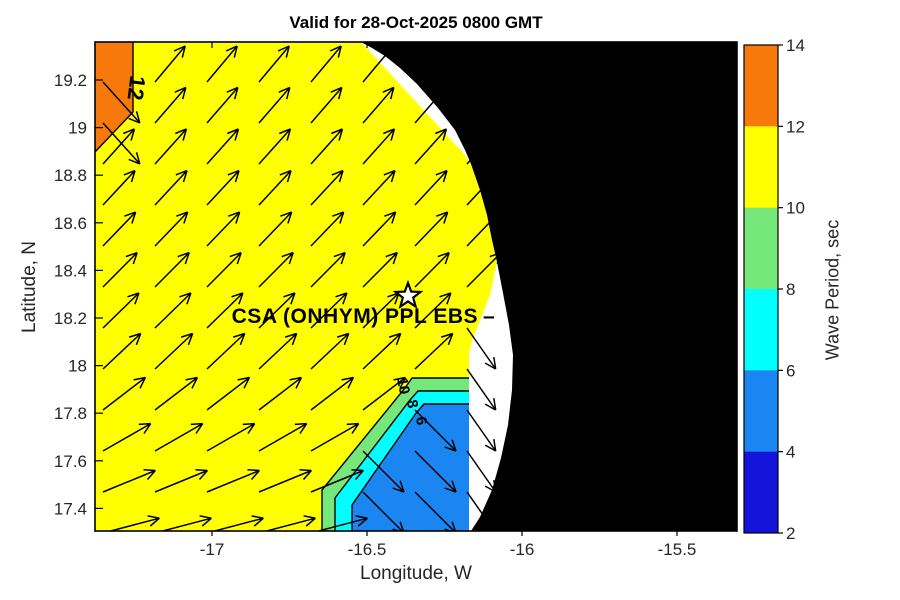 The height and width of the screenshot is (600, 900). I want to click on colorbar-tick-label: 12, so click(795, 126).